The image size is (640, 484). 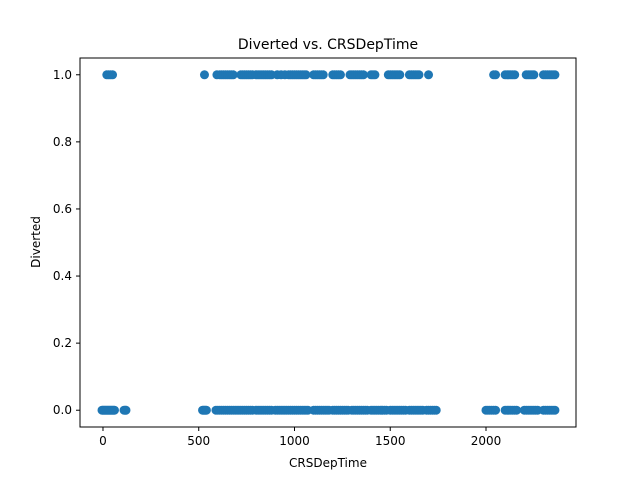 What do you see at coordinates (62, 276) in the screenshot?
I see `y-tick-label: 0.4` at bounding box center [62, 276].